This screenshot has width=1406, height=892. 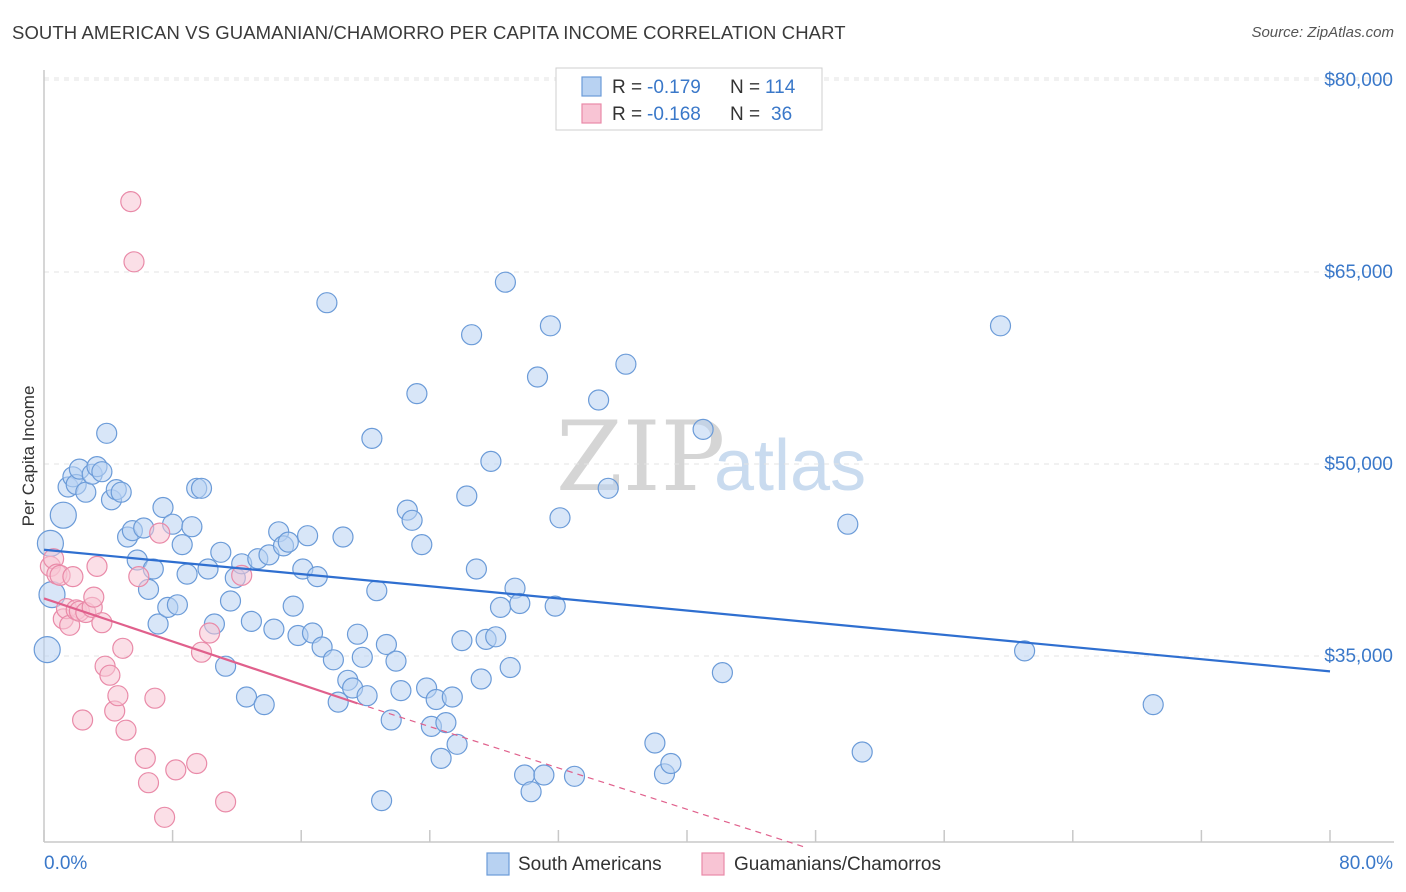 What do you see at coordinates (591, 113) in the screenshot?
I see `legend-swatch-pink` at bounding box center [591, 113].